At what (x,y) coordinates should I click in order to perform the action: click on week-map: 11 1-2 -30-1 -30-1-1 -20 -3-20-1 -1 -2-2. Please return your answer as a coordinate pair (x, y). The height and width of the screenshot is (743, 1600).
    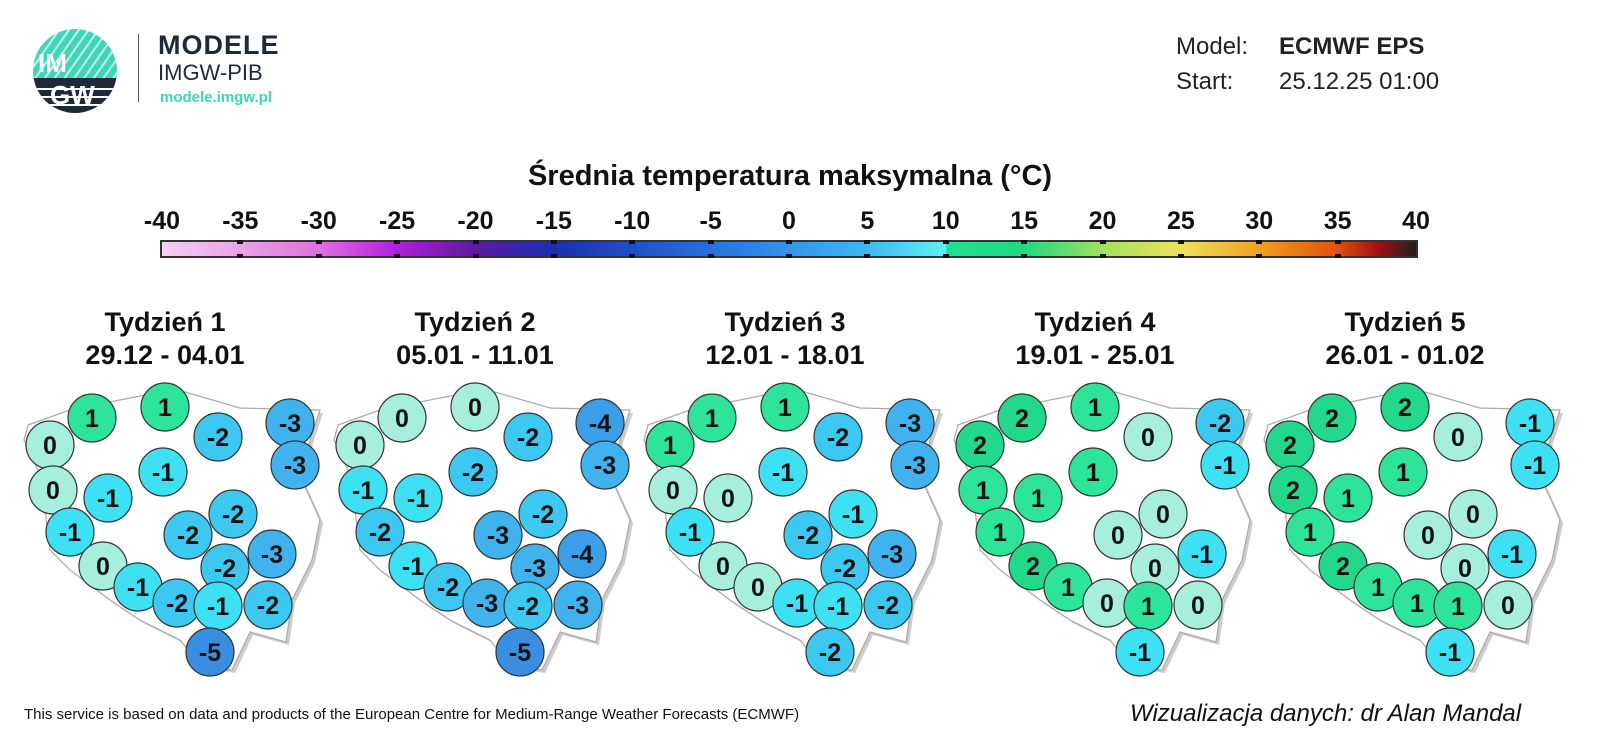
    Looking at the image, I should click on (793, 529).